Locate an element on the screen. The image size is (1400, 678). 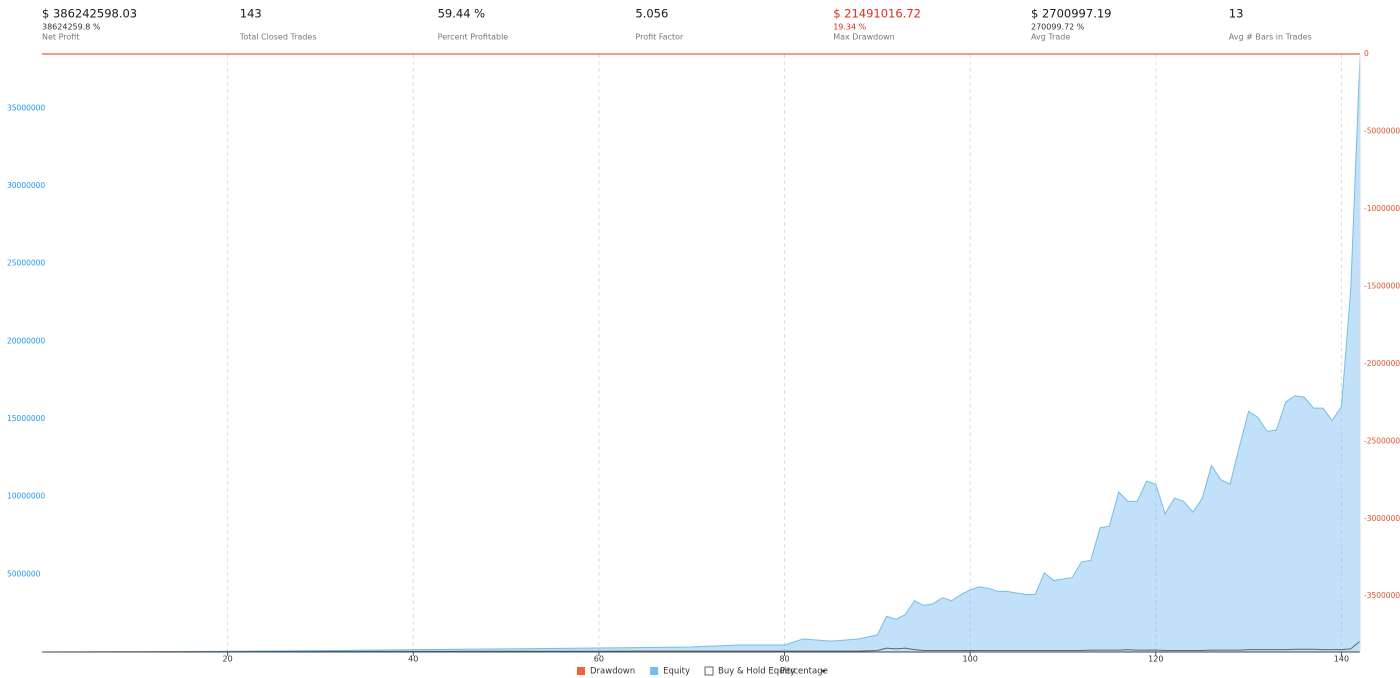
stat-label: Total Closed Trades is located at coordinates (278, 37).